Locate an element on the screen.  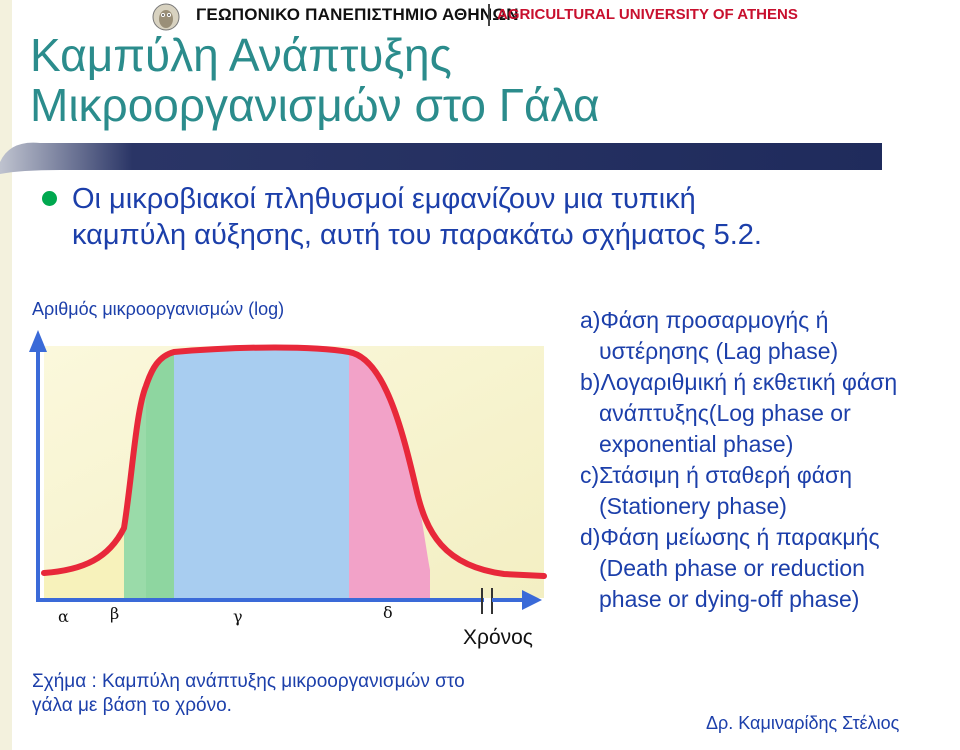
x-axis-arrow-icon is located at coordinates (532, 600).